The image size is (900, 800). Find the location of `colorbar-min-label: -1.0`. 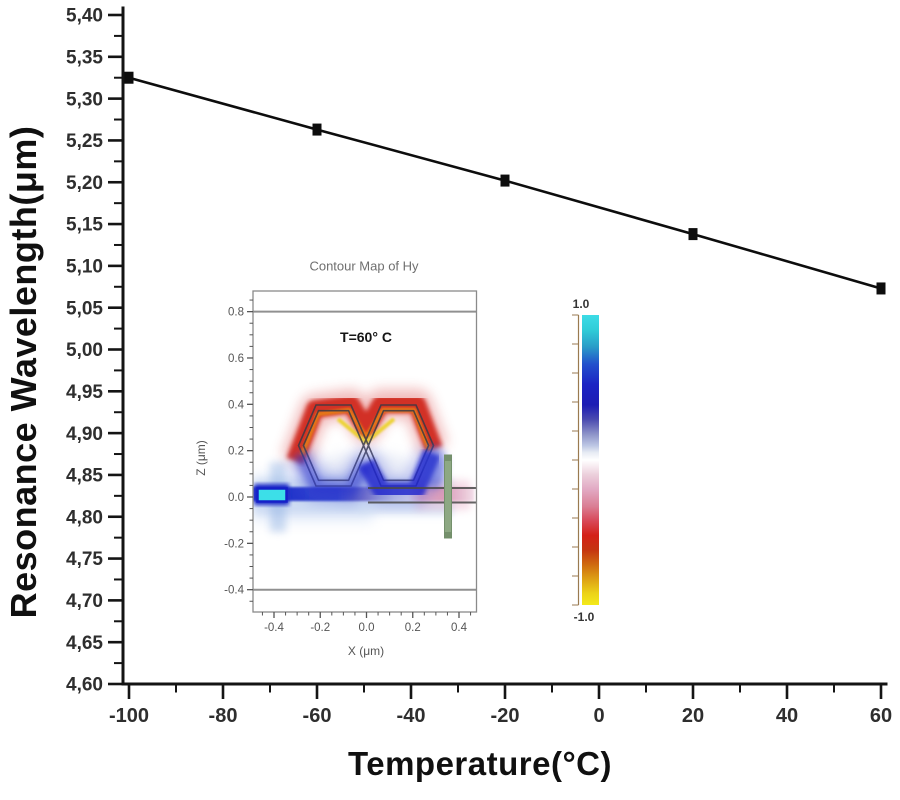

colorbar-min-label: -1.0 is located at coordinates (584, 617).